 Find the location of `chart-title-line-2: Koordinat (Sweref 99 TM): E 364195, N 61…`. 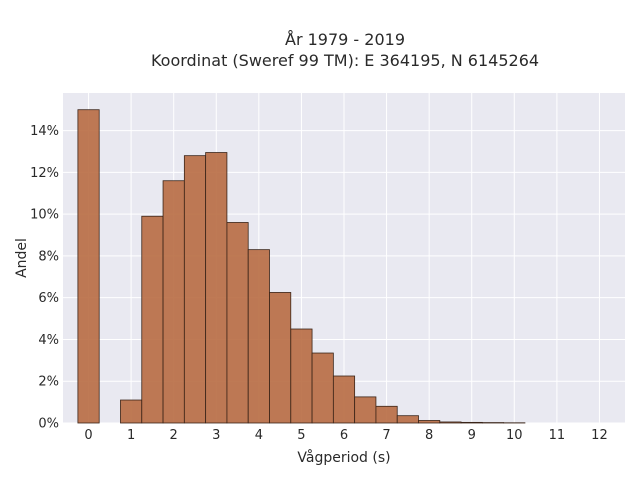

chart-title-line-2: Koordinat (Sweref 99 TM): E 364195, N 61… is located at coordinates (345, 60).